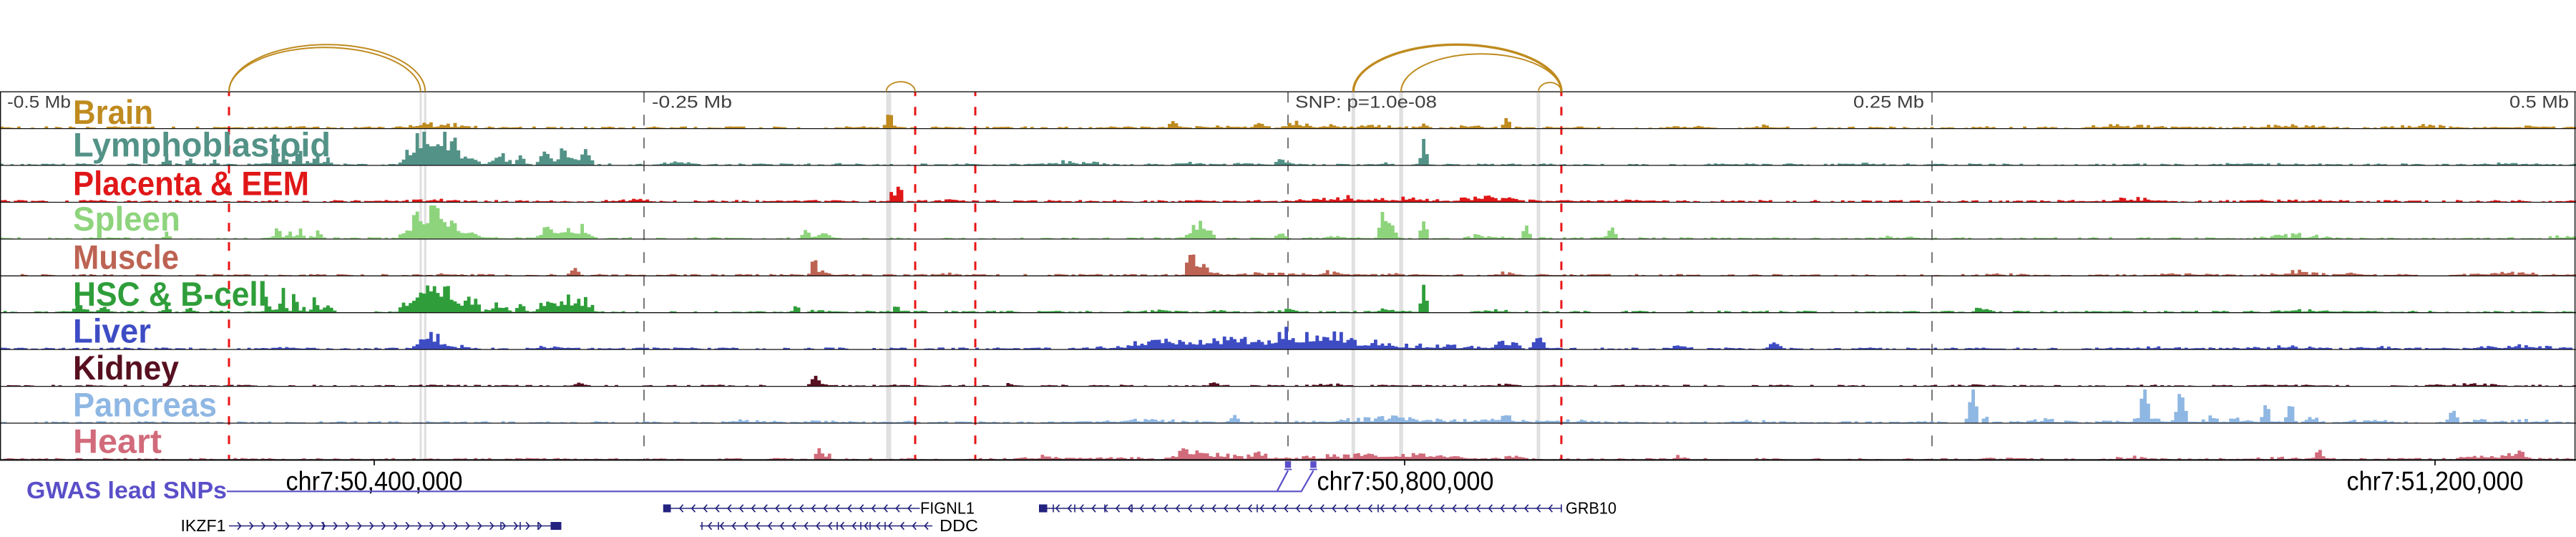  I want to click on svg-text: Pancreas, so click(145, 405).